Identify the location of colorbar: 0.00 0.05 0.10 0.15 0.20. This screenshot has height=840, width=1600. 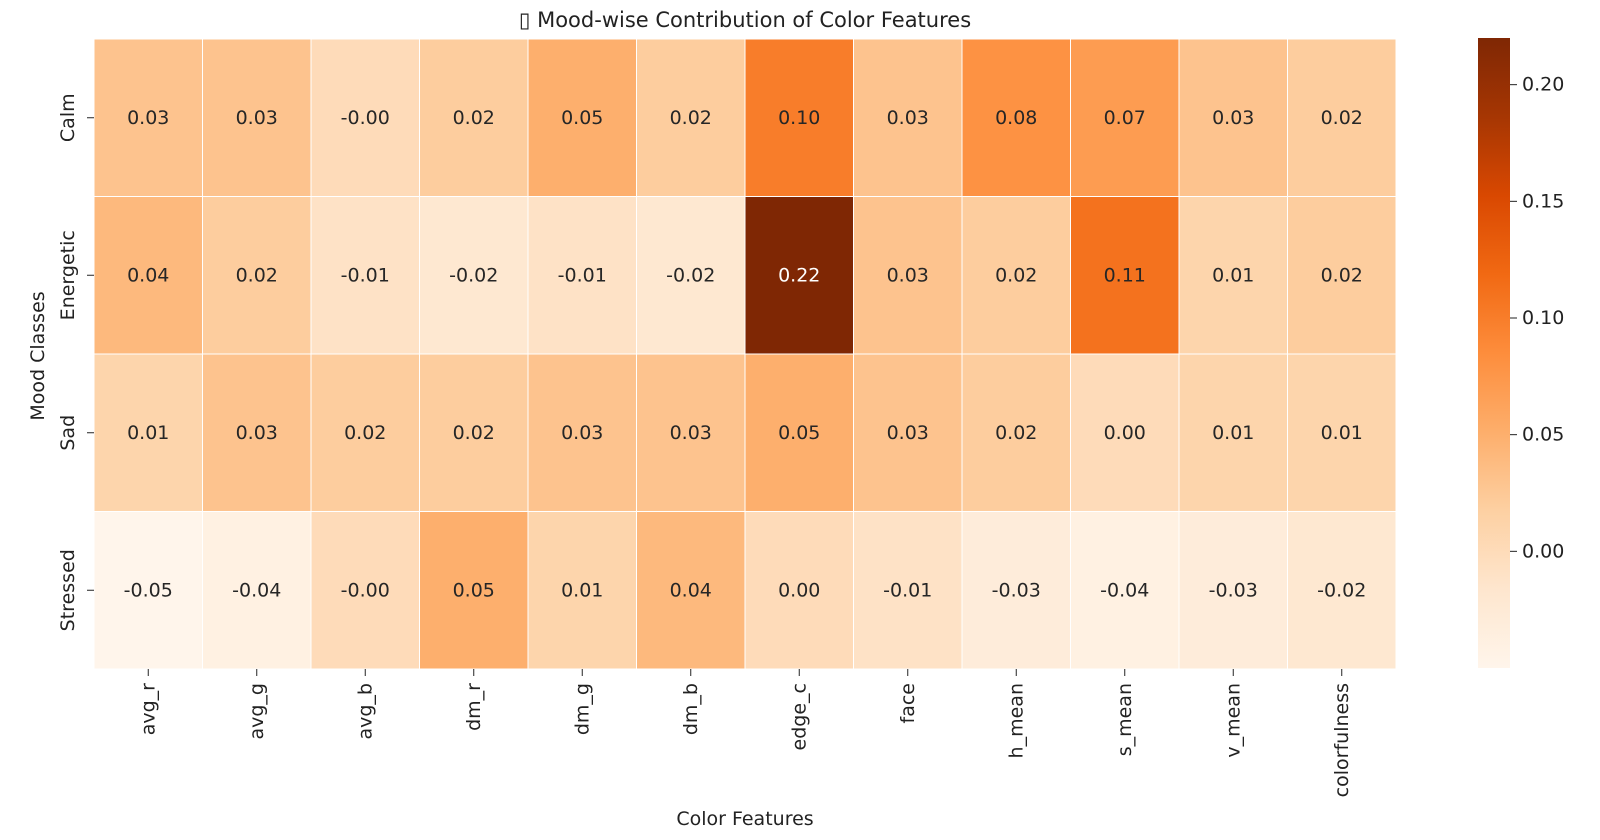
(1521, 353).